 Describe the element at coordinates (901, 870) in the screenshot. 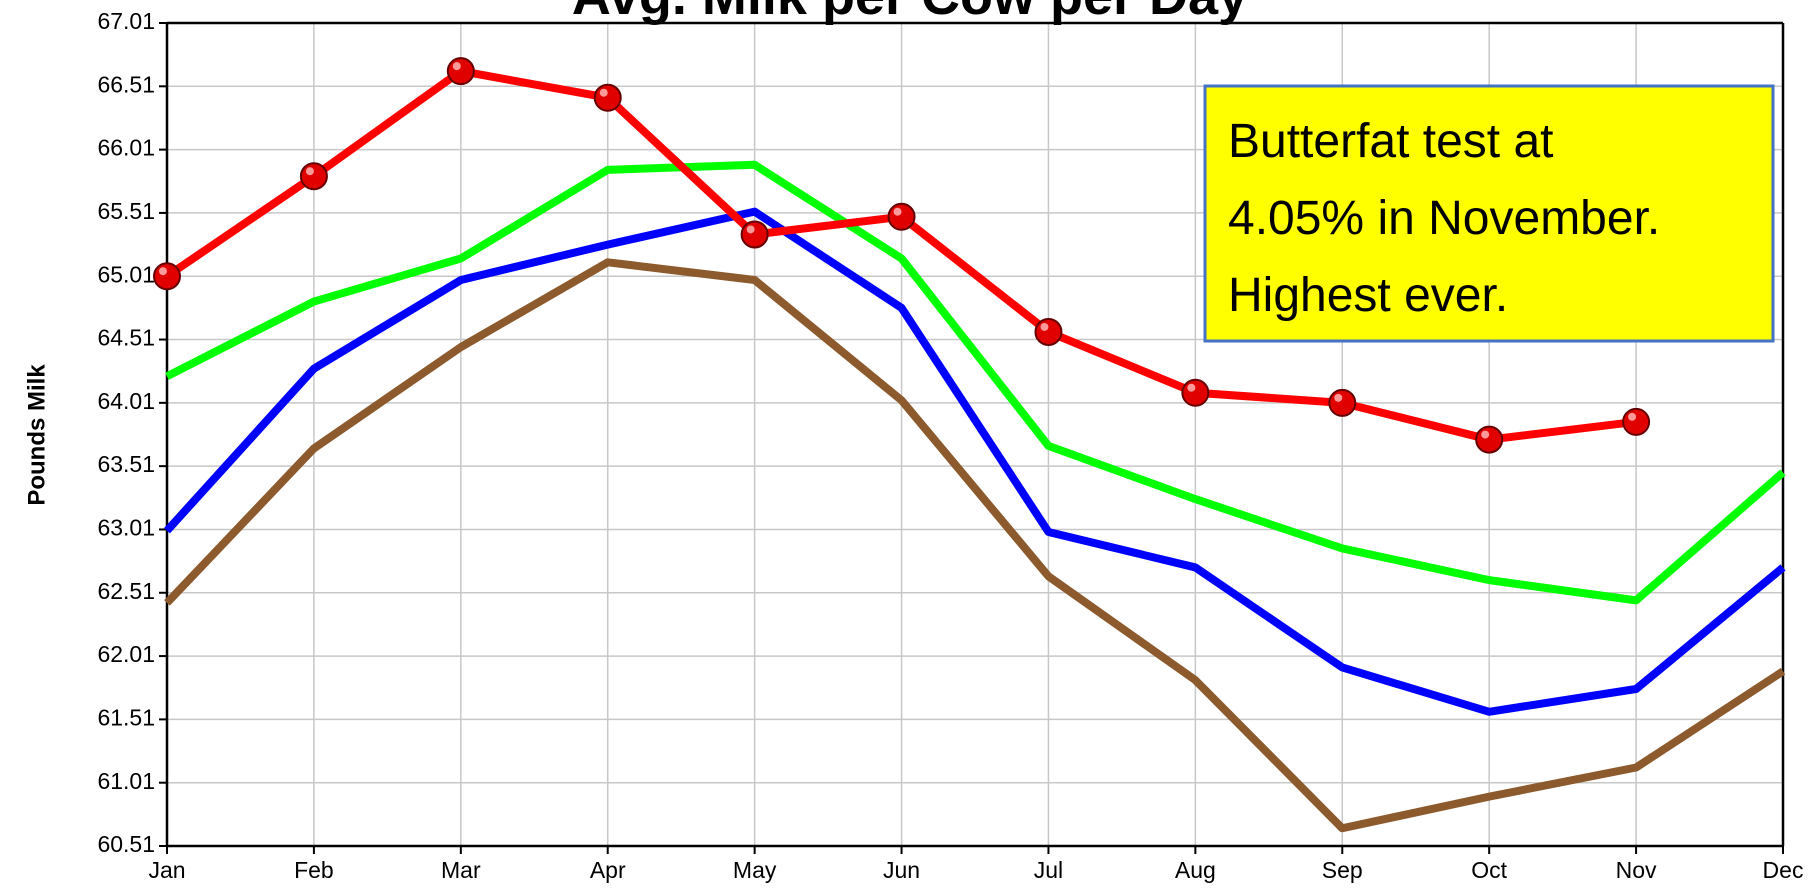

I see `x-tick-label: Jun` at that location.